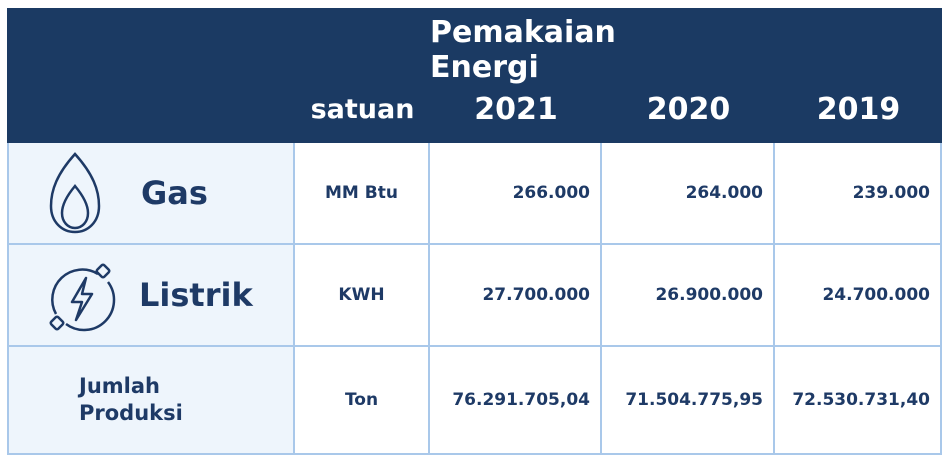 The image size is (942, 455). Describe the element at coordinates (362, 109) in the screenshot. I see `unit-header: satuan` at that location.